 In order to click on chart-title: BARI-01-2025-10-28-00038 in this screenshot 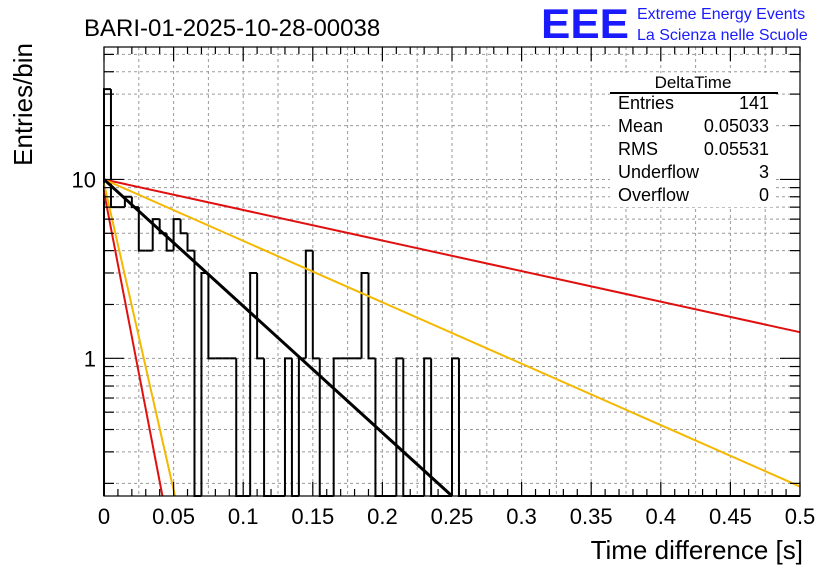, I will do `click(232, 28)`.